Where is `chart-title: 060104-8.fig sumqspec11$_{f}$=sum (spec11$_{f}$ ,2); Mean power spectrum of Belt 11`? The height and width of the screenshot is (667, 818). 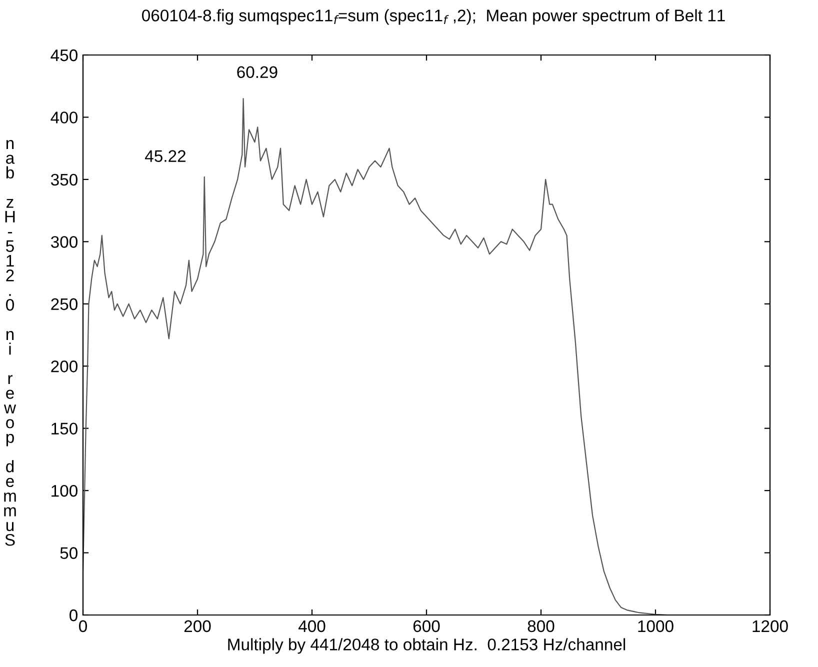 chart-title: 060104-8.fig sumqspec11$_{f}$=sum (spec11$_{f}$ ,2); Mean power spectrum of Belt 11 is located at coordinates (433, 17).